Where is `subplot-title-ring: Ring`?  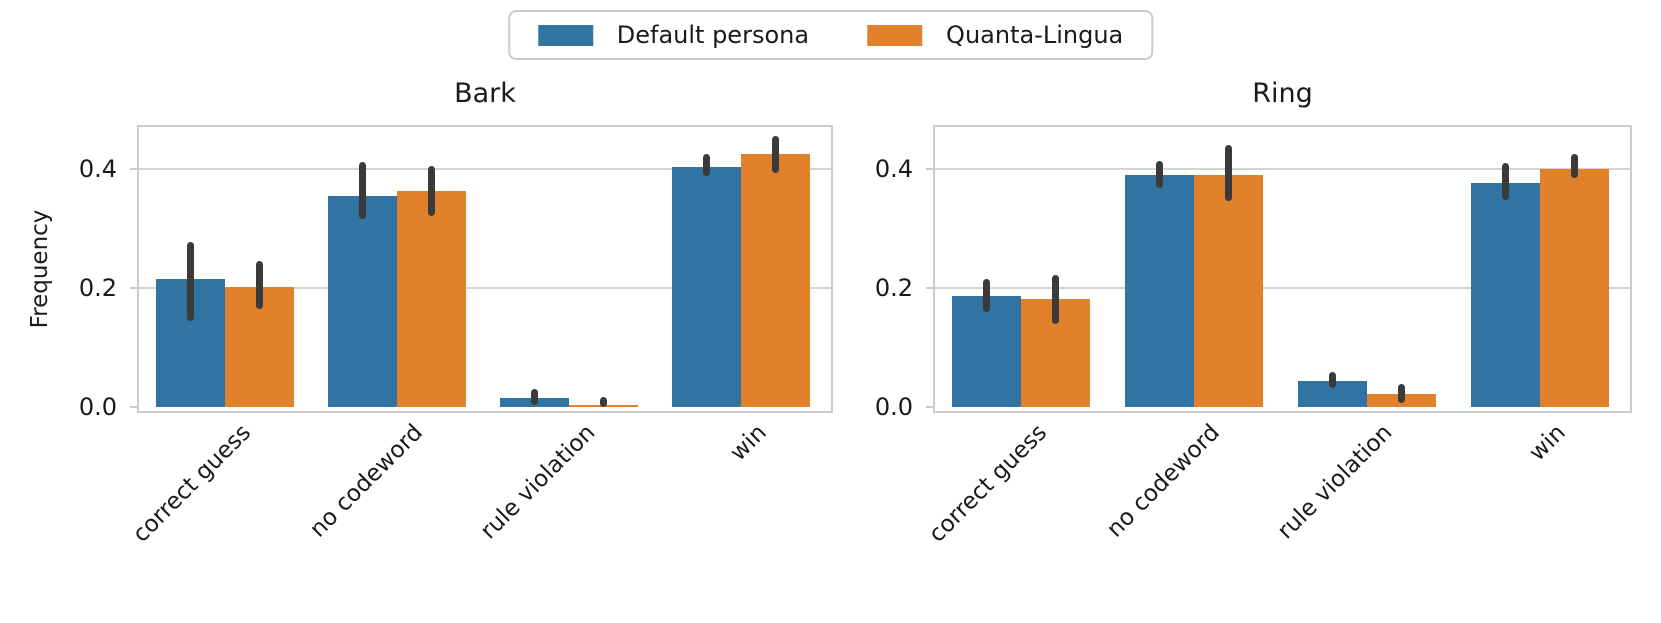
subplot-title-ring: Ring is located at coordinates (1282, 93).